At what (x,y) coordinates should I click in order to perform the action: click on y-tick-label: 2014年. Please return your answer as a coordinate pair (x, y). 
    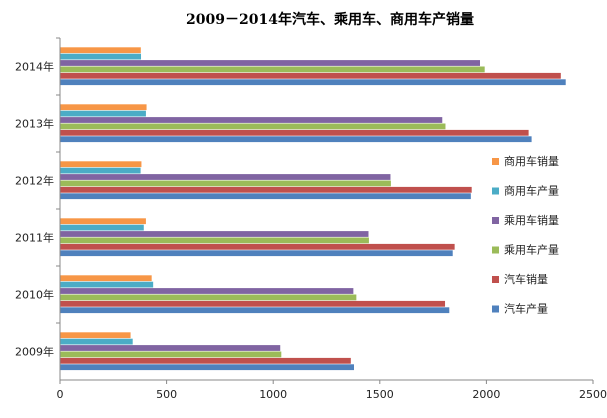
    Looking at the image, I should click on (34, 67).